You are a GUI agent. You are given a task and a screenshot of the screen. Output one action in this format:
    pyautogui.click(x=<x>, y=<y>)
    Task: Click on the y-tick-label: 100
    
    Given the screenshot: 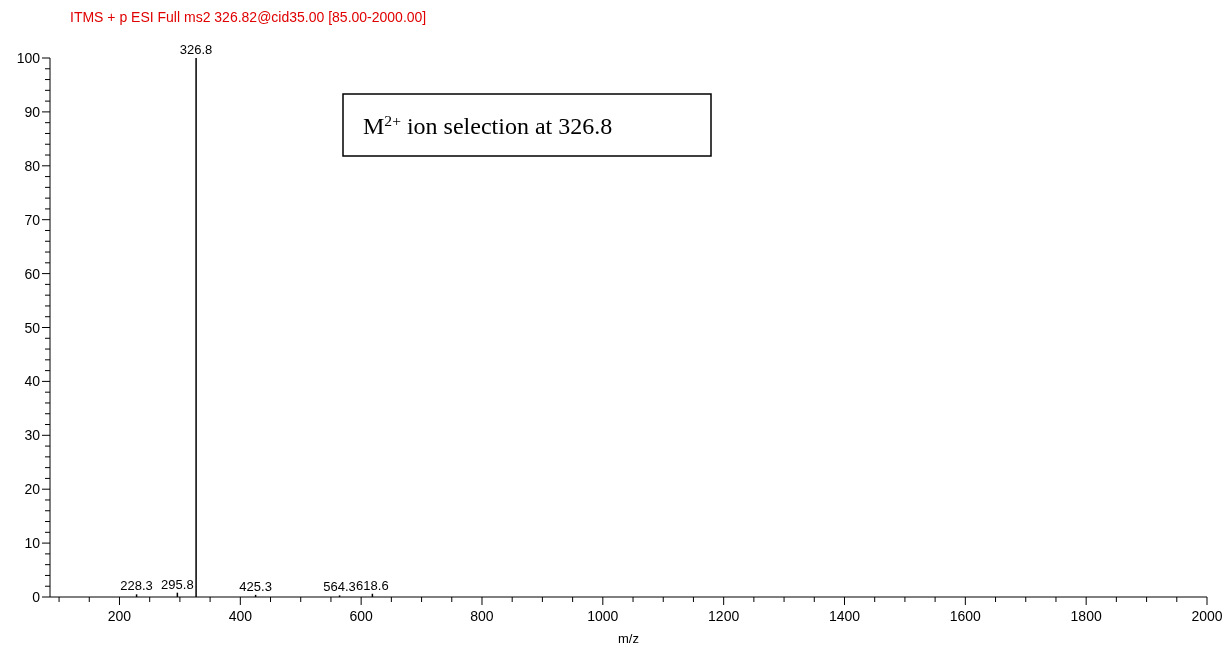 What is the action you would take?
    pyautogui.click(x=28, y=58)
    